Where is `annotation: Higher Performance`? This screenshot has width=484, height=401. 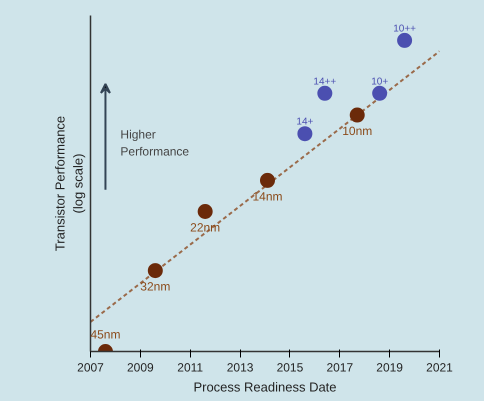
annotation: Higher Performance is located at coordinates (155, 143).